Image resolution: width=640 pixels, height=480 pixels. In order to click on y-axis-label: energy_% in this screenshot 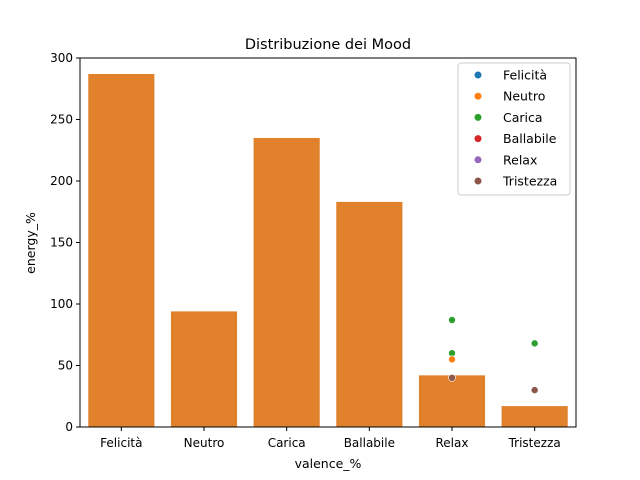, I will do `click(30, 243)`.